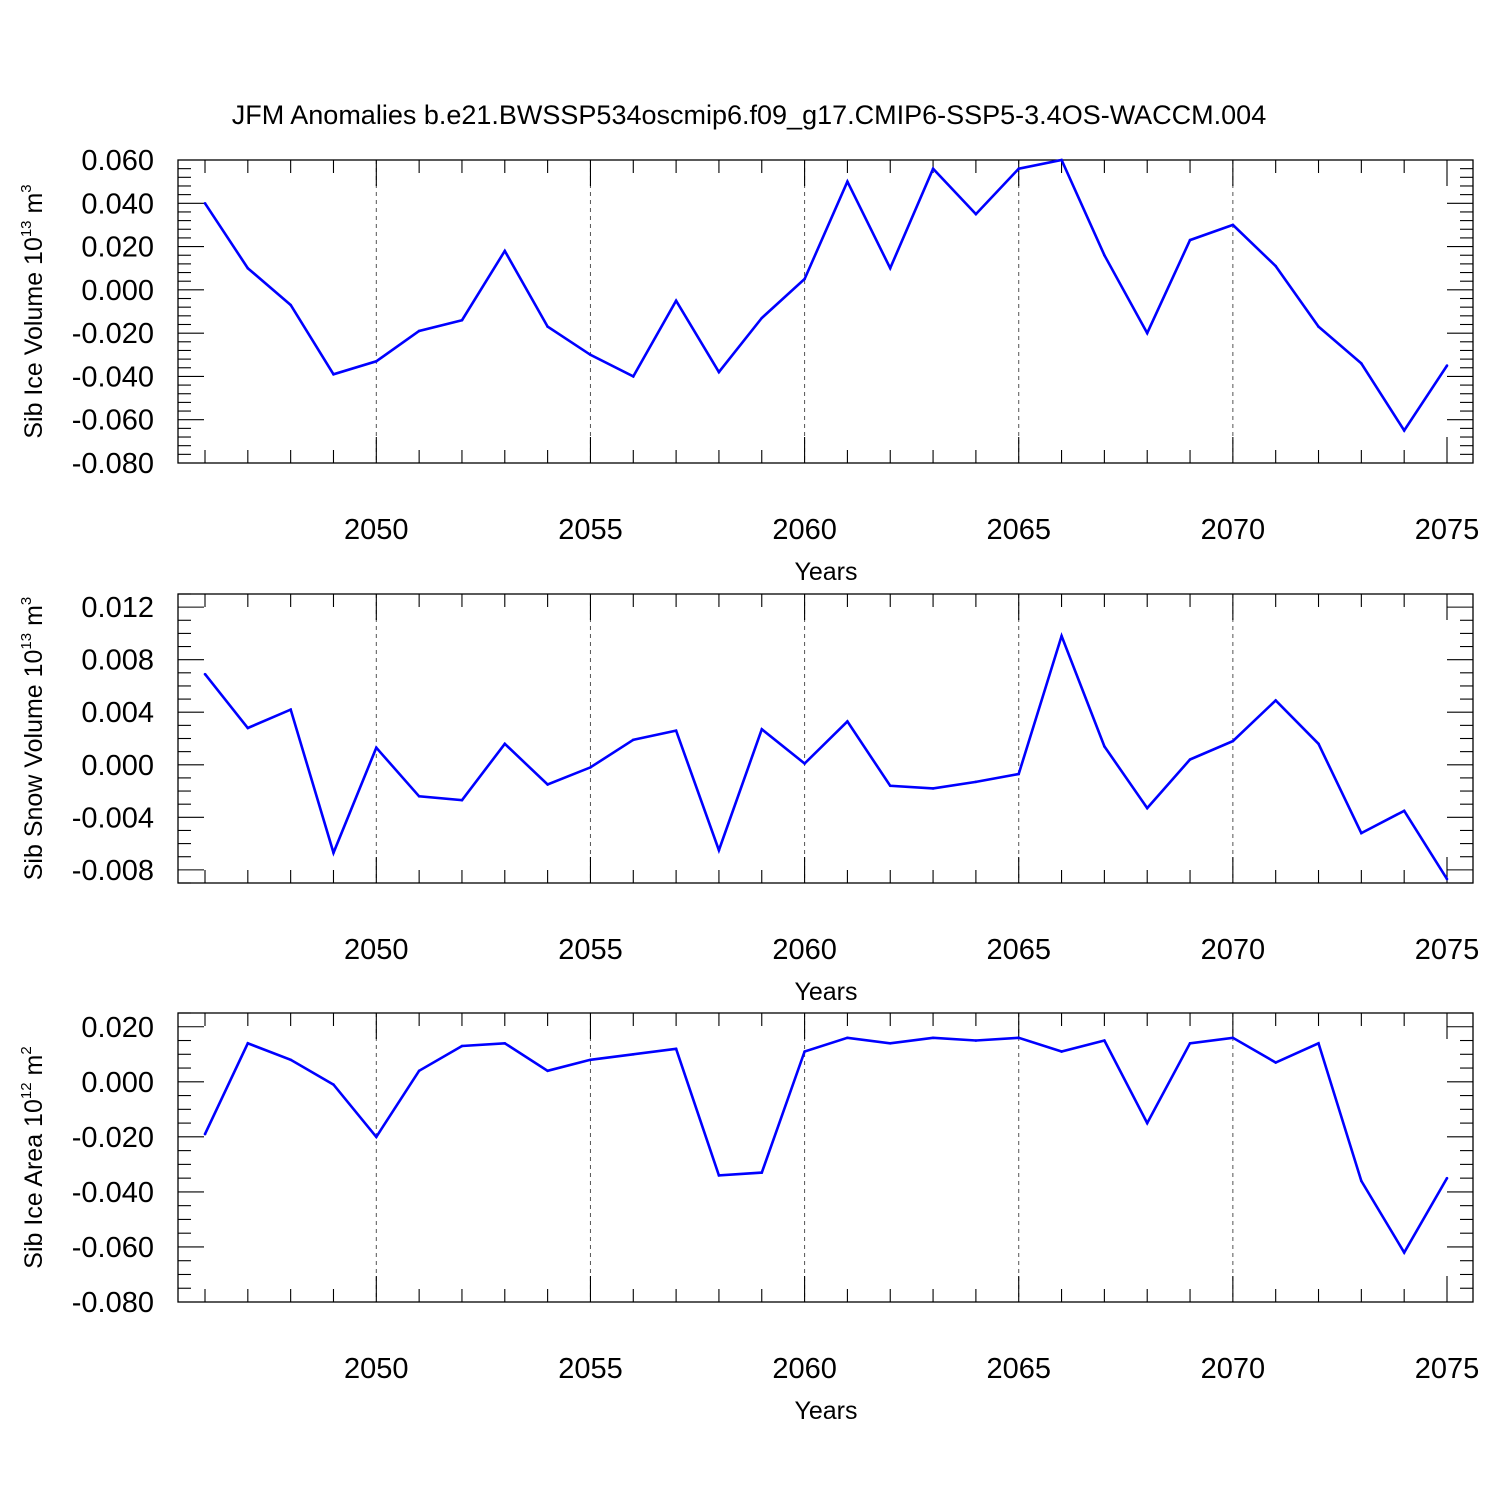  What do you see at coordinates (34, 338) in the screenshot?
I see `y-axis-label-part: Sib Ice Volume 10` at bounding box center [34, 338].